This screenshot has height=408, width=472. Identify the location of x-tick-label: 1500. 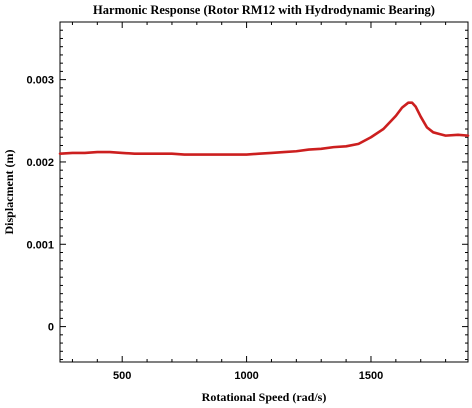
(371, 376).